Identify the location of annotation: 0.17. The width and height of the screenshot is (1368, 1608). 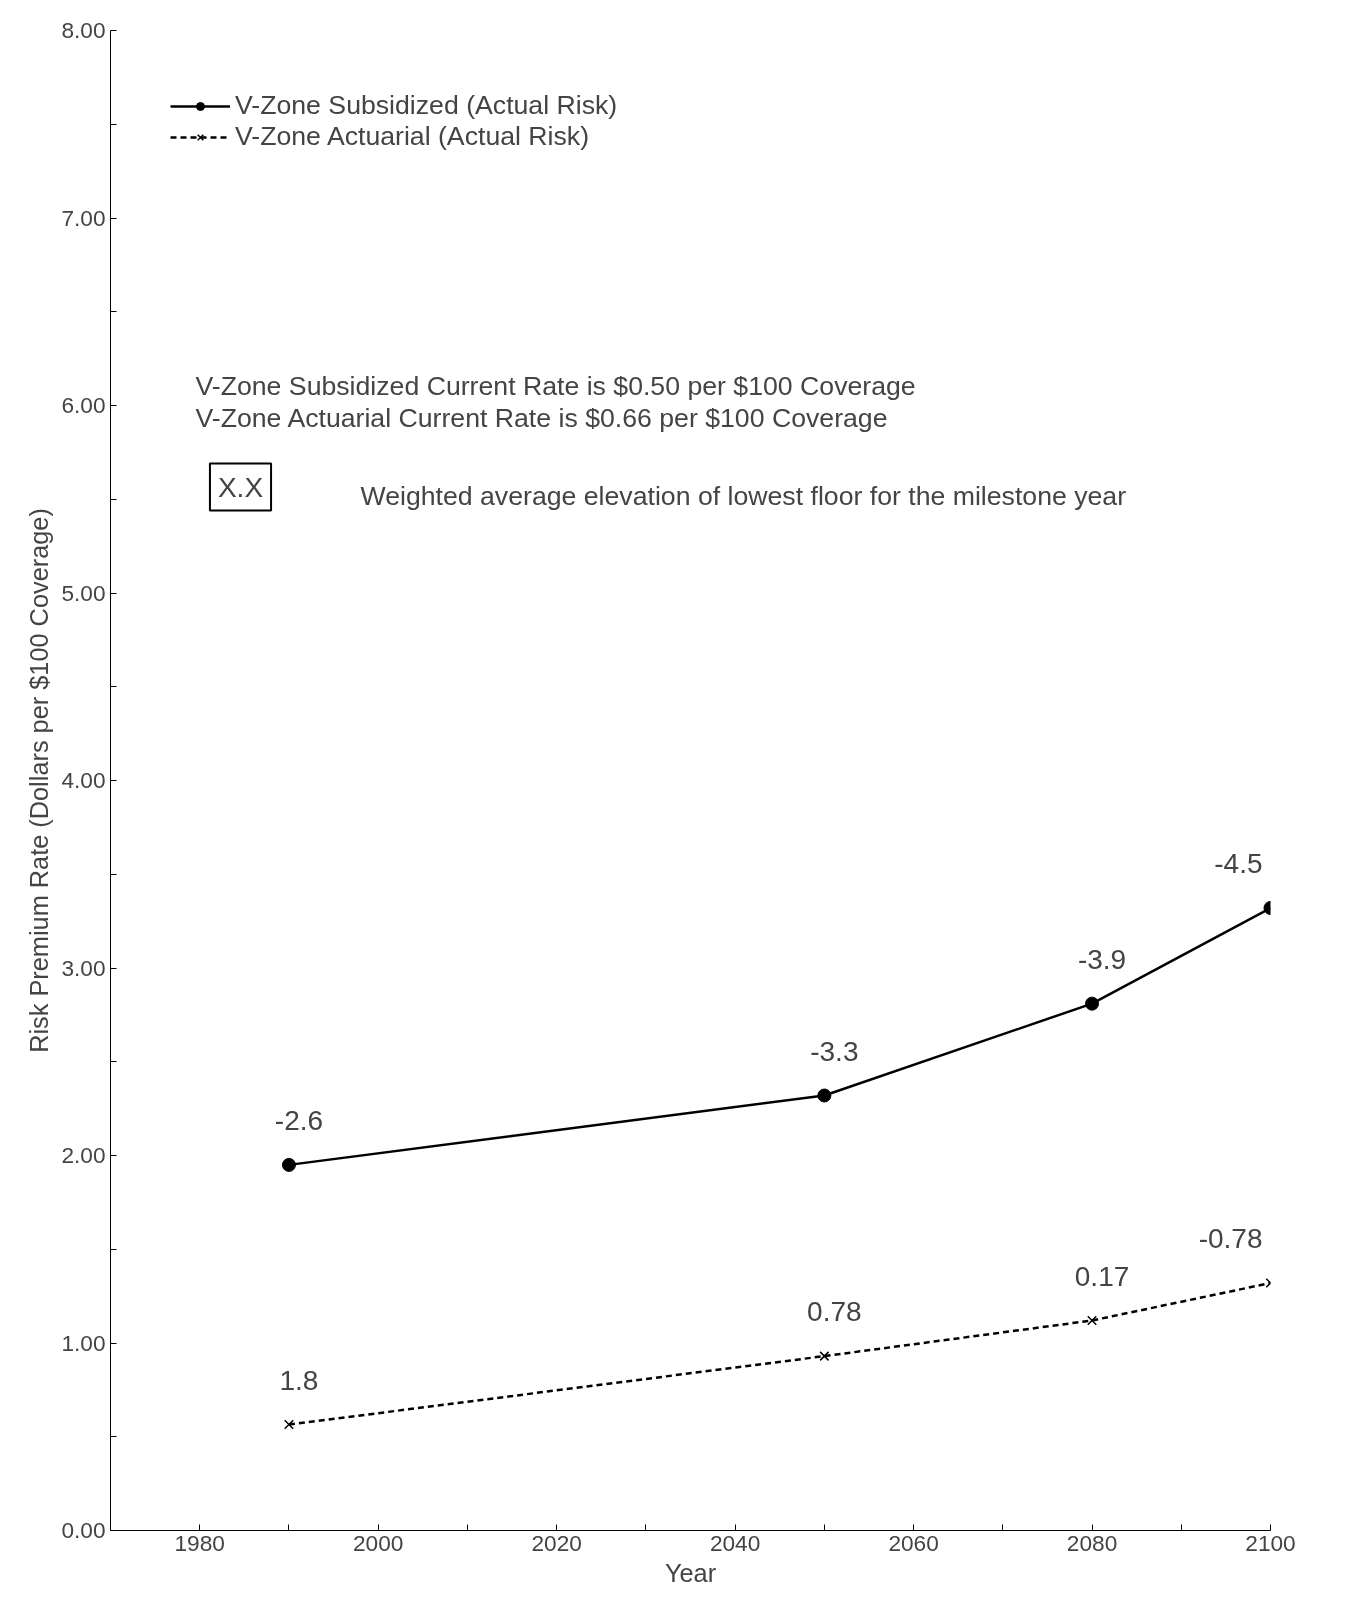
(1102, 1276).